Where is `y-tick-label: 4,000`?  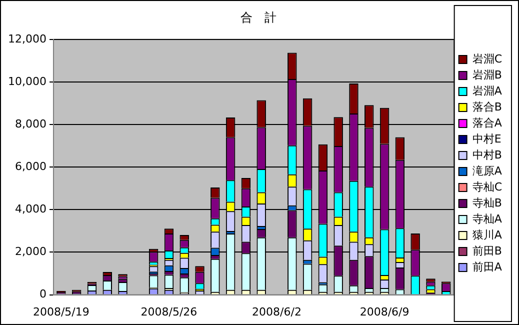 y-tick-label: 4,000 is located at coordinates (30, 209).